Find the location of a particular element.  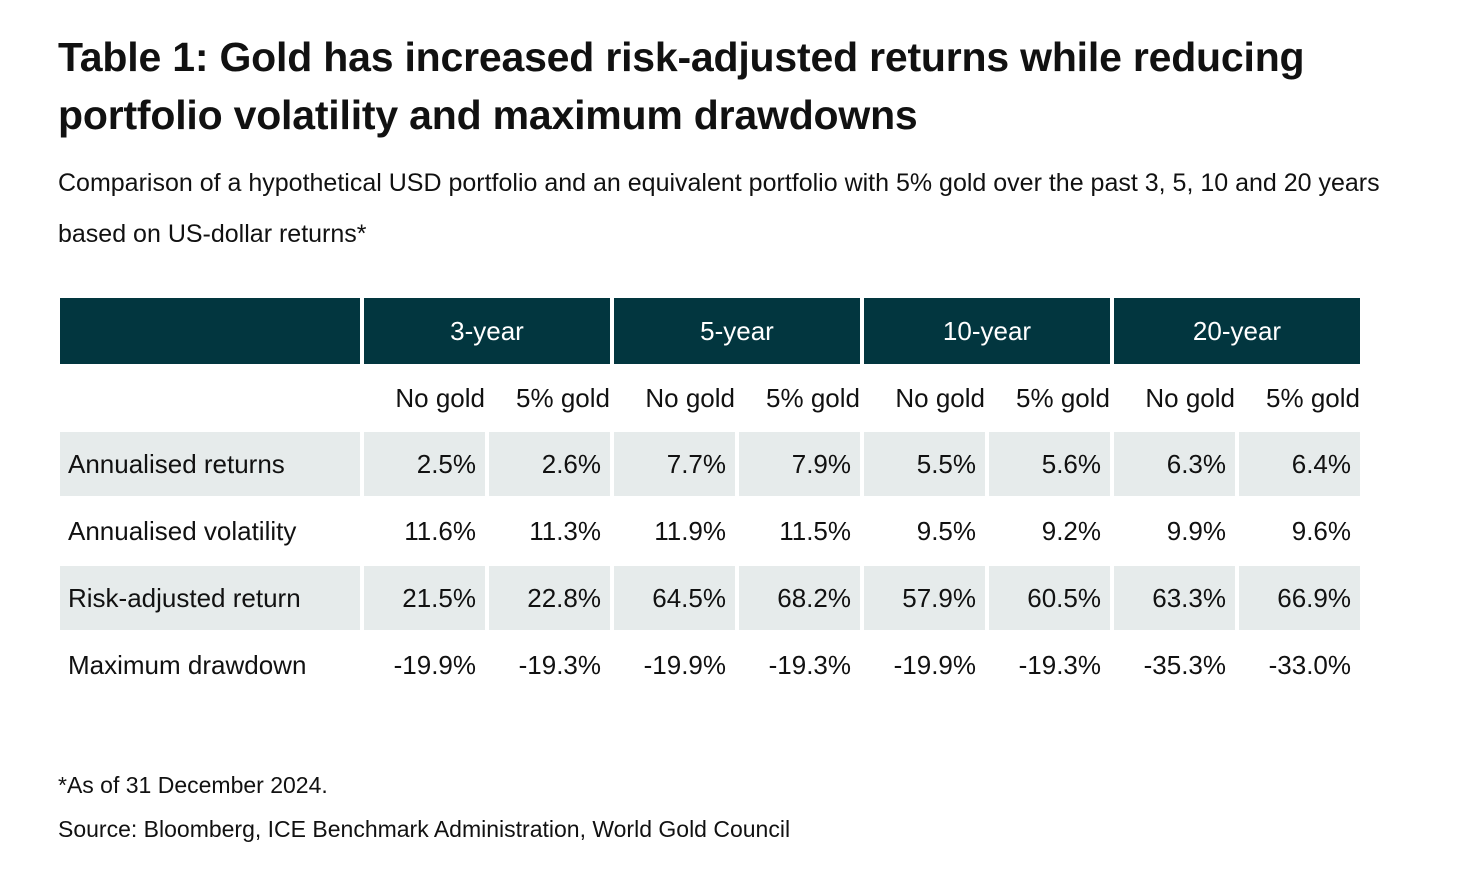

period-header-row: 3-year 5-year 10-year 20-year is located at coordinates (710, 331).